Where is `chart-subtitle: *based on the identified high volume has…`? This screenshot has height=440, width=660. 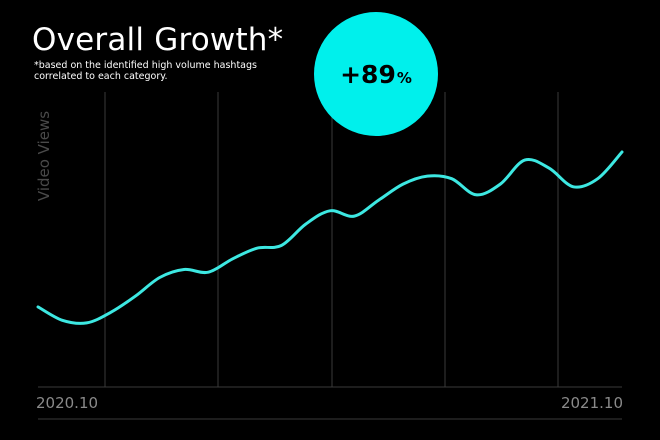 chart-subtitle: *based on the identified high volume has… is located at coordinates (145, 71).